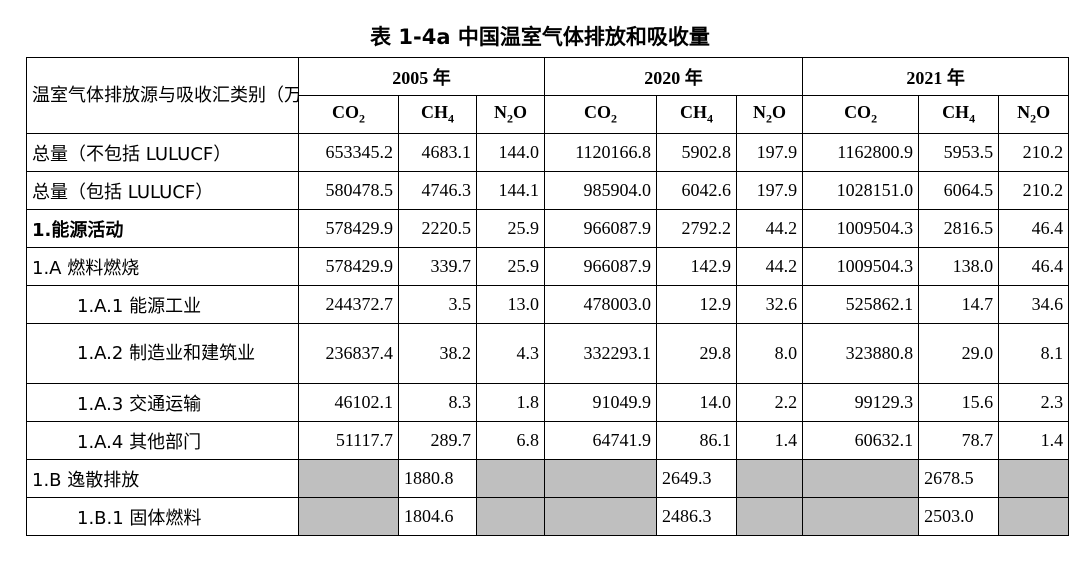  What do you see at coordinates (437, 304) in the screenshot?
I see `value-cell: 3.5` at bounding box center [437, 304].